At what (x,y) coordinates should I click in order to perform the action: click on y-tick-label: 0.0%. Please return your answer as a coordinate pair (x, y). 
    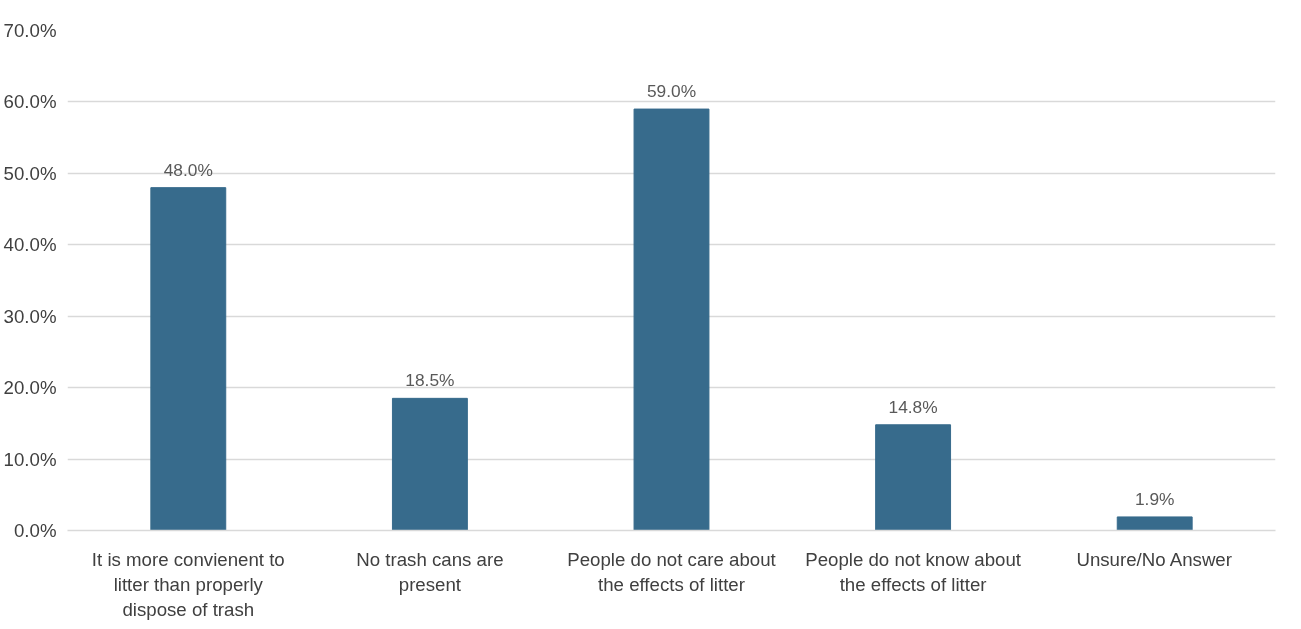
    Looking at the image, I should click on (35, 530).